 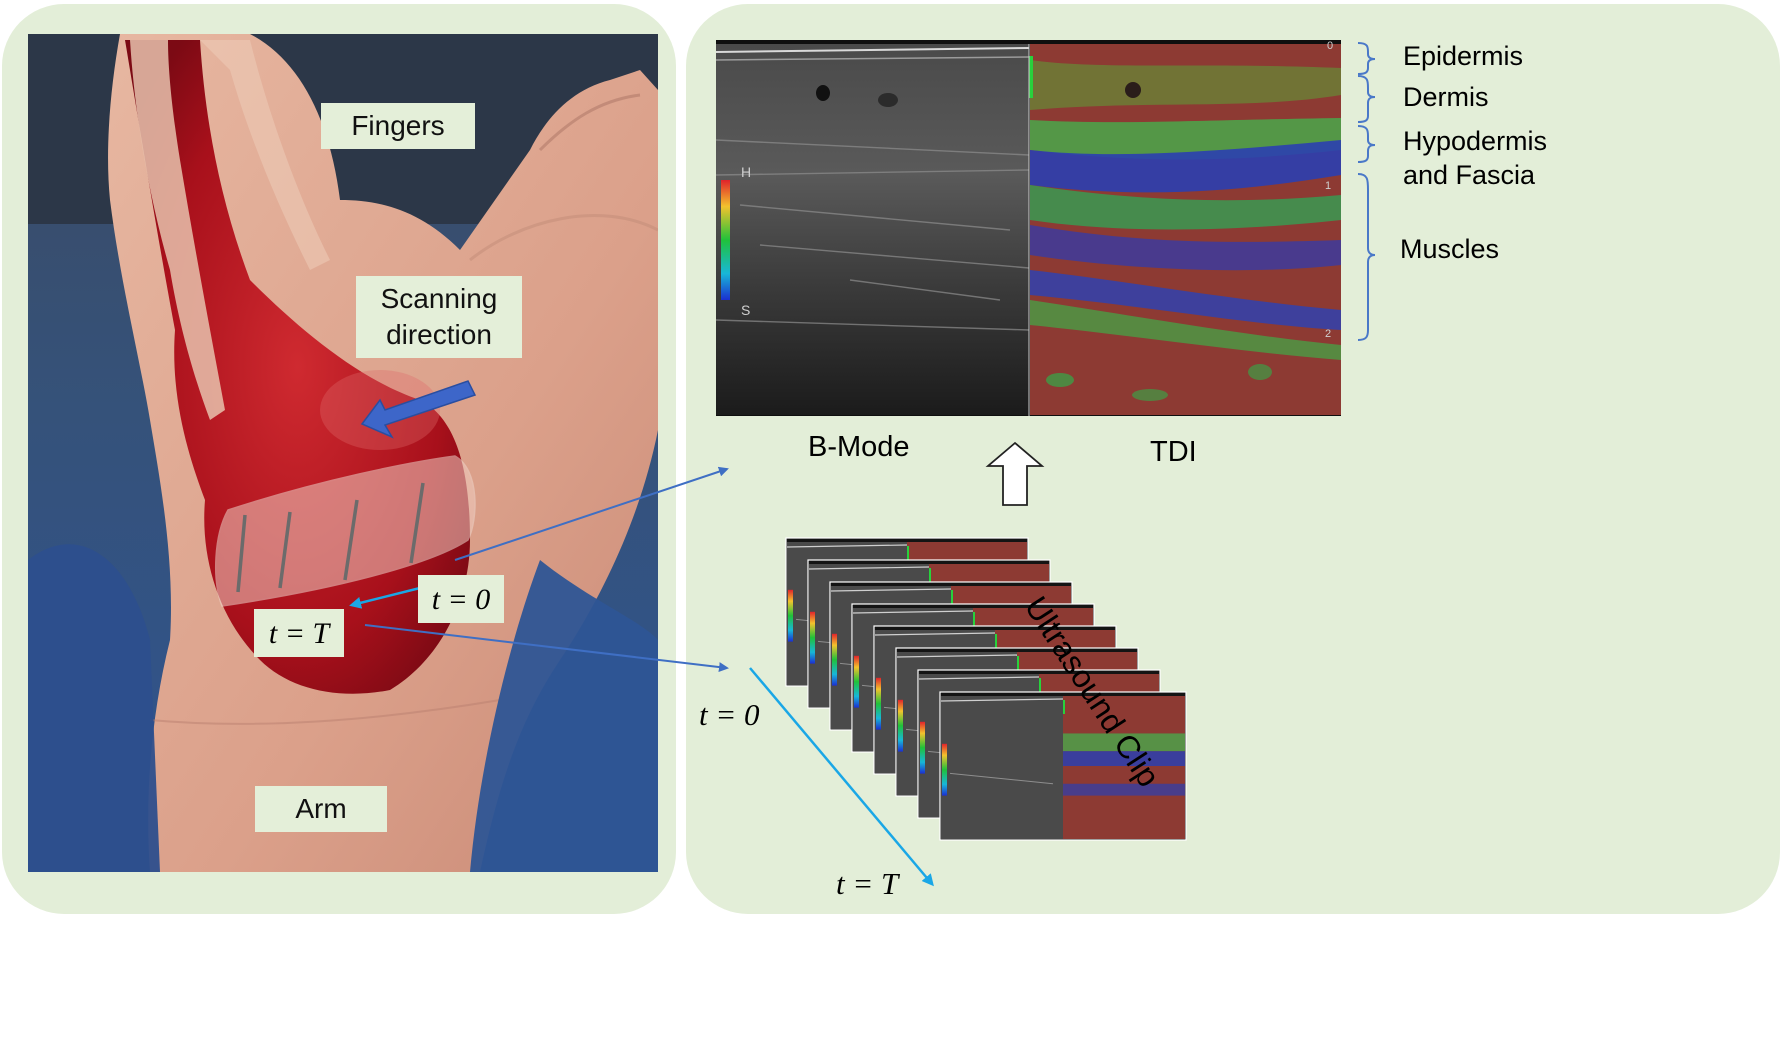 What do you see at coordinates (439, 317) in the screenshot?
I see `scanning-direction-label: Scanning direction` at bounding box center [439, 317].